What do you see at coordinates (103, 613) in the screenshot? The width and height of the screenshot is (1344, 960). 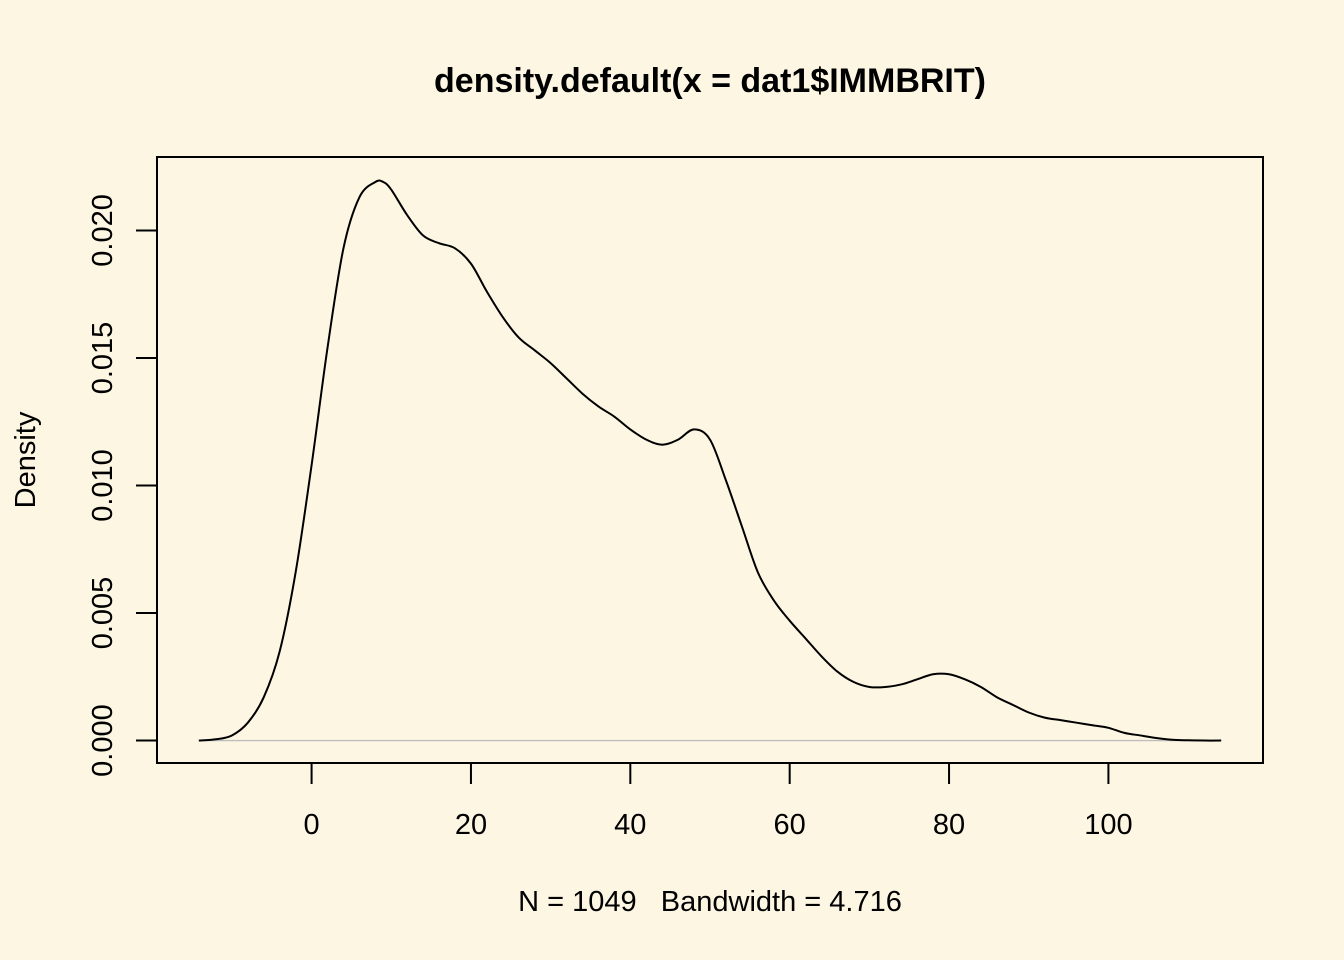 I see `y-tick-label: 0.005` at bounding box center [103, 613].